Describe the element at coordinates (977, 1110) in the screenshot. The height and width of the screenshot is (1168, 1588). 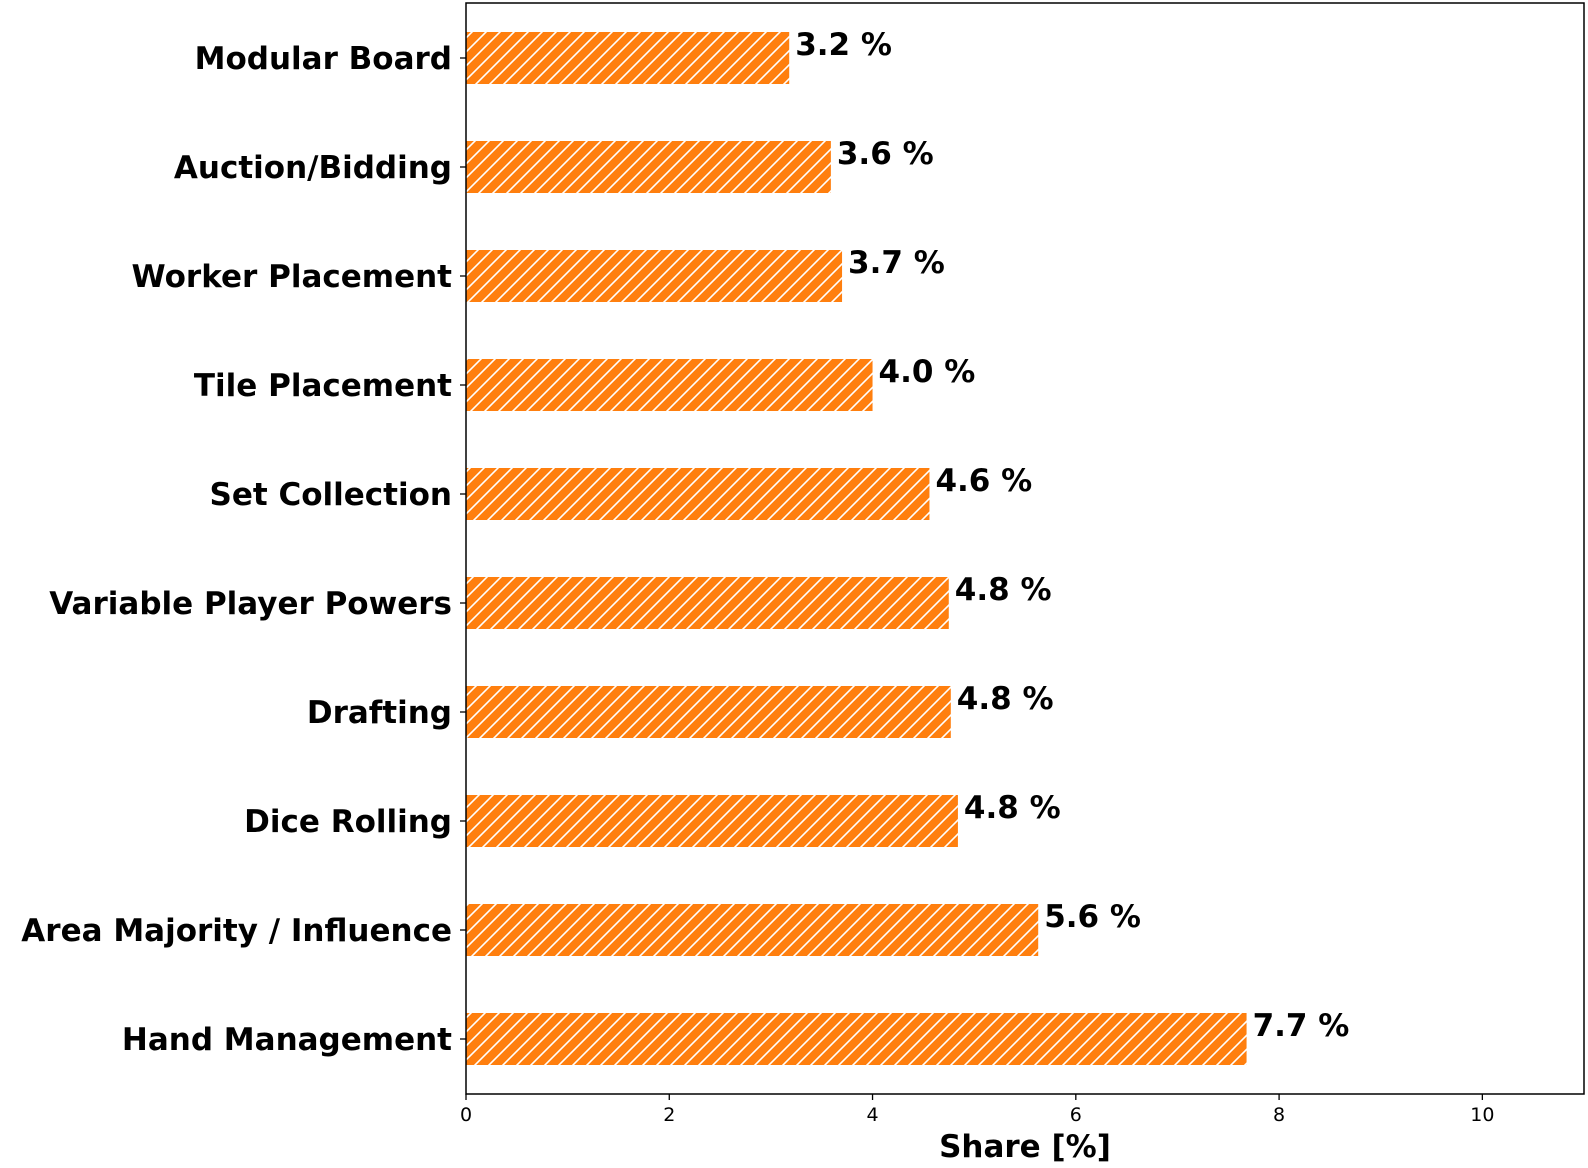
I see `x-axis: 0 2 4 6 8 10` at that location.